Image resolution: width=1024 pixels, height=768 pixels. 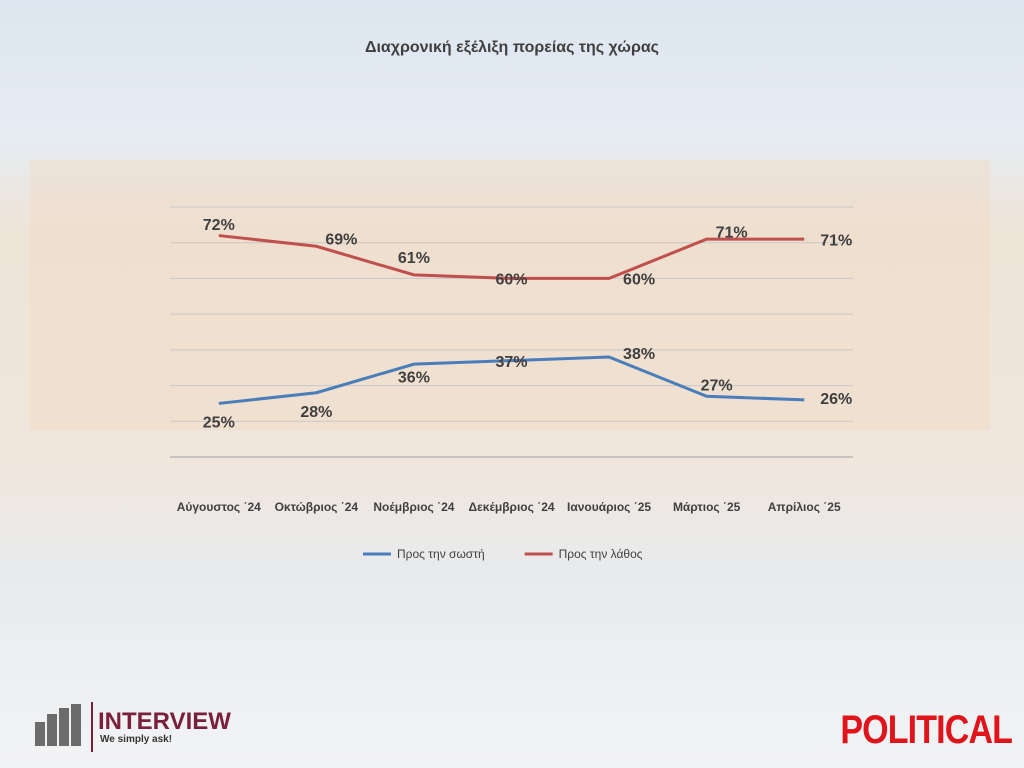 I want to click on logo-bars, so click(x=58, y=725).